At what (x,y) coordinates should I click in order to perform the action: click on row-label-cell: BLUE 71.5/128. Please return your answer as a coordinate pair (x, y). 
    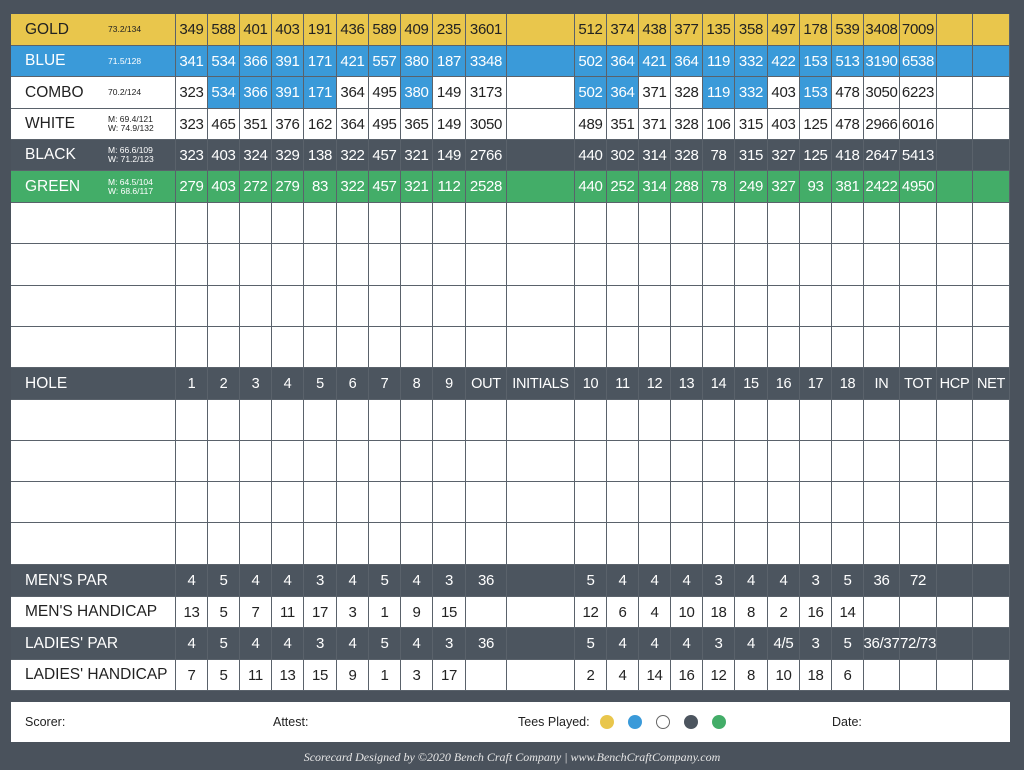
    Looking at the image, I should click on (93, 61).